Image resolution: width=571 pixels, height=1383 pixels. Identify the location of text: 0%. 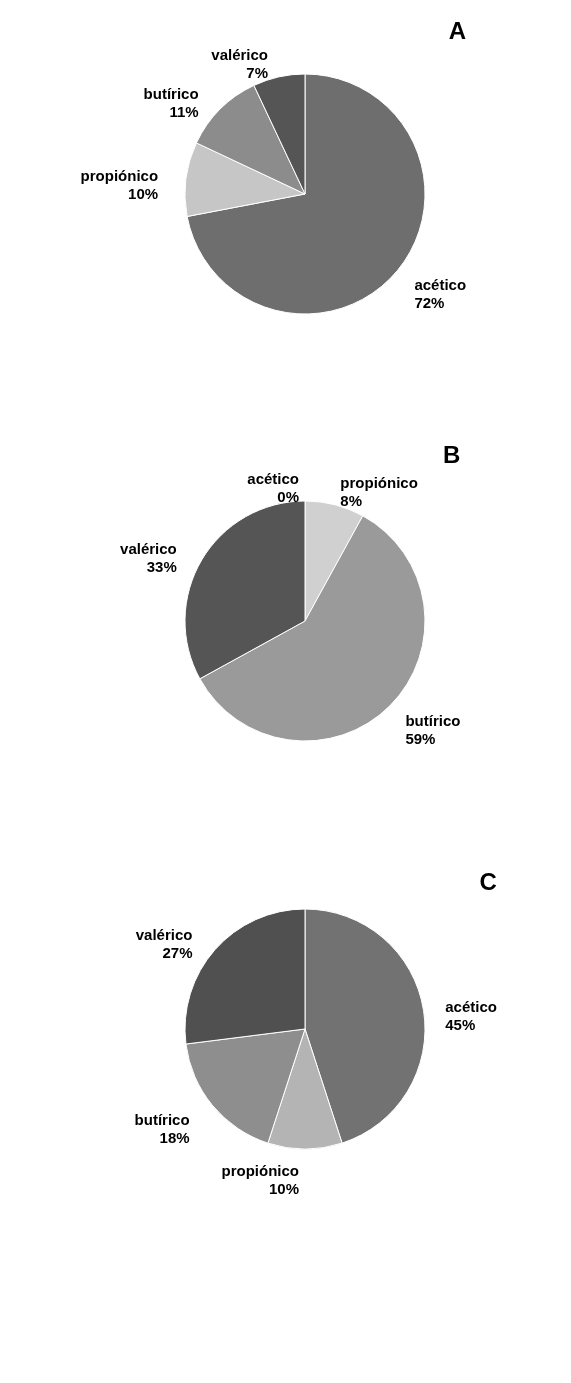
(288, 496).